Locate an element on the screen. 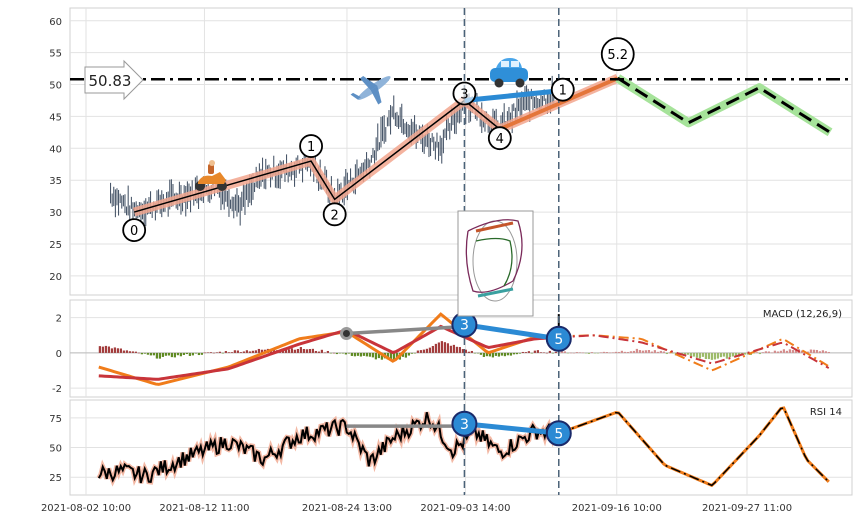 The height and width of the screenshot is (524, 858). wave-label: 3 is located at coordinates (464, 94).